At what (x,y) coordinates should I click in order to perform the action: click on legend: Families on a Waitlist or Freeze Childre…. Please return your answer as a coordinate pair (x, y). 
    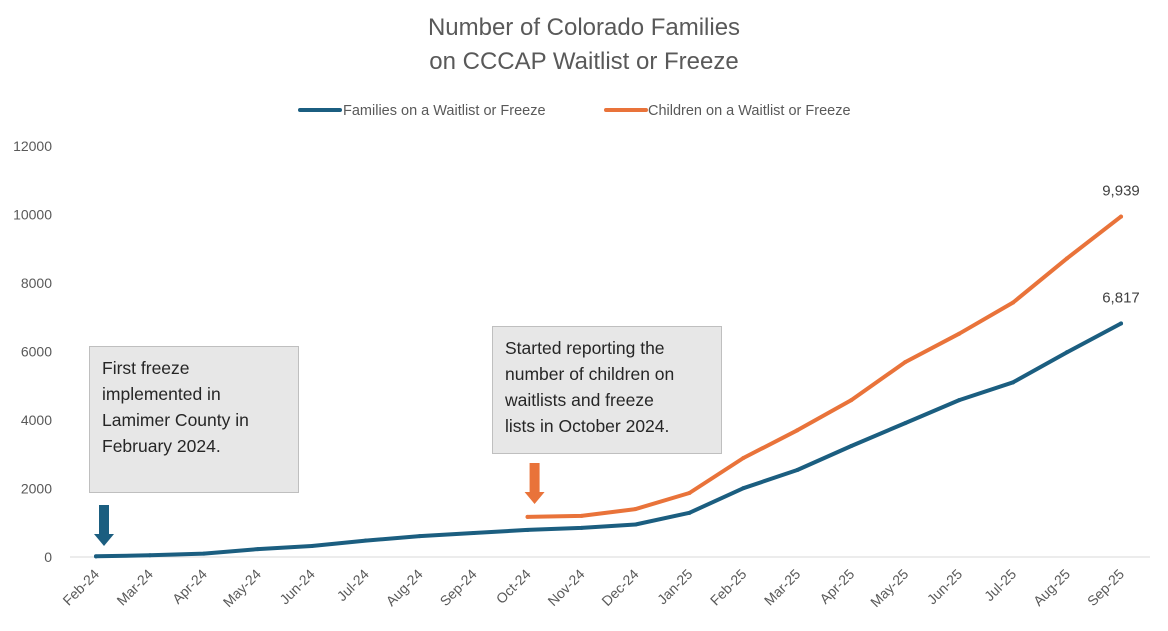
    Looking at the image, I should click on (574, 111).